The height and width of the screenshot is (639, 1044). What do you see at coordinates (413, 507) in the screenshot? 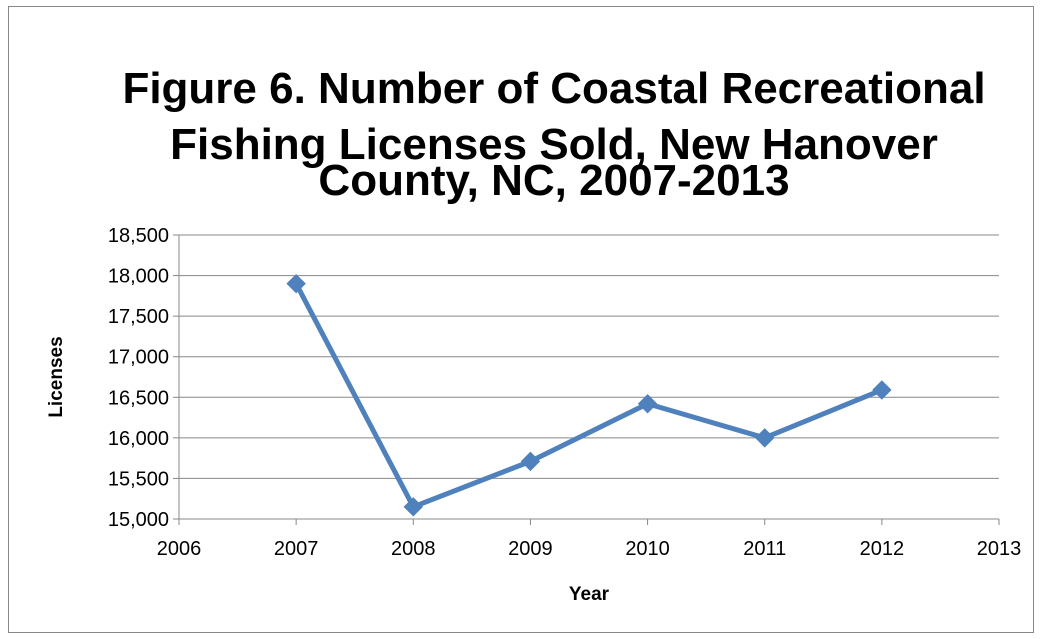
I see `data-point-2008` at bounding box center [413, 507].